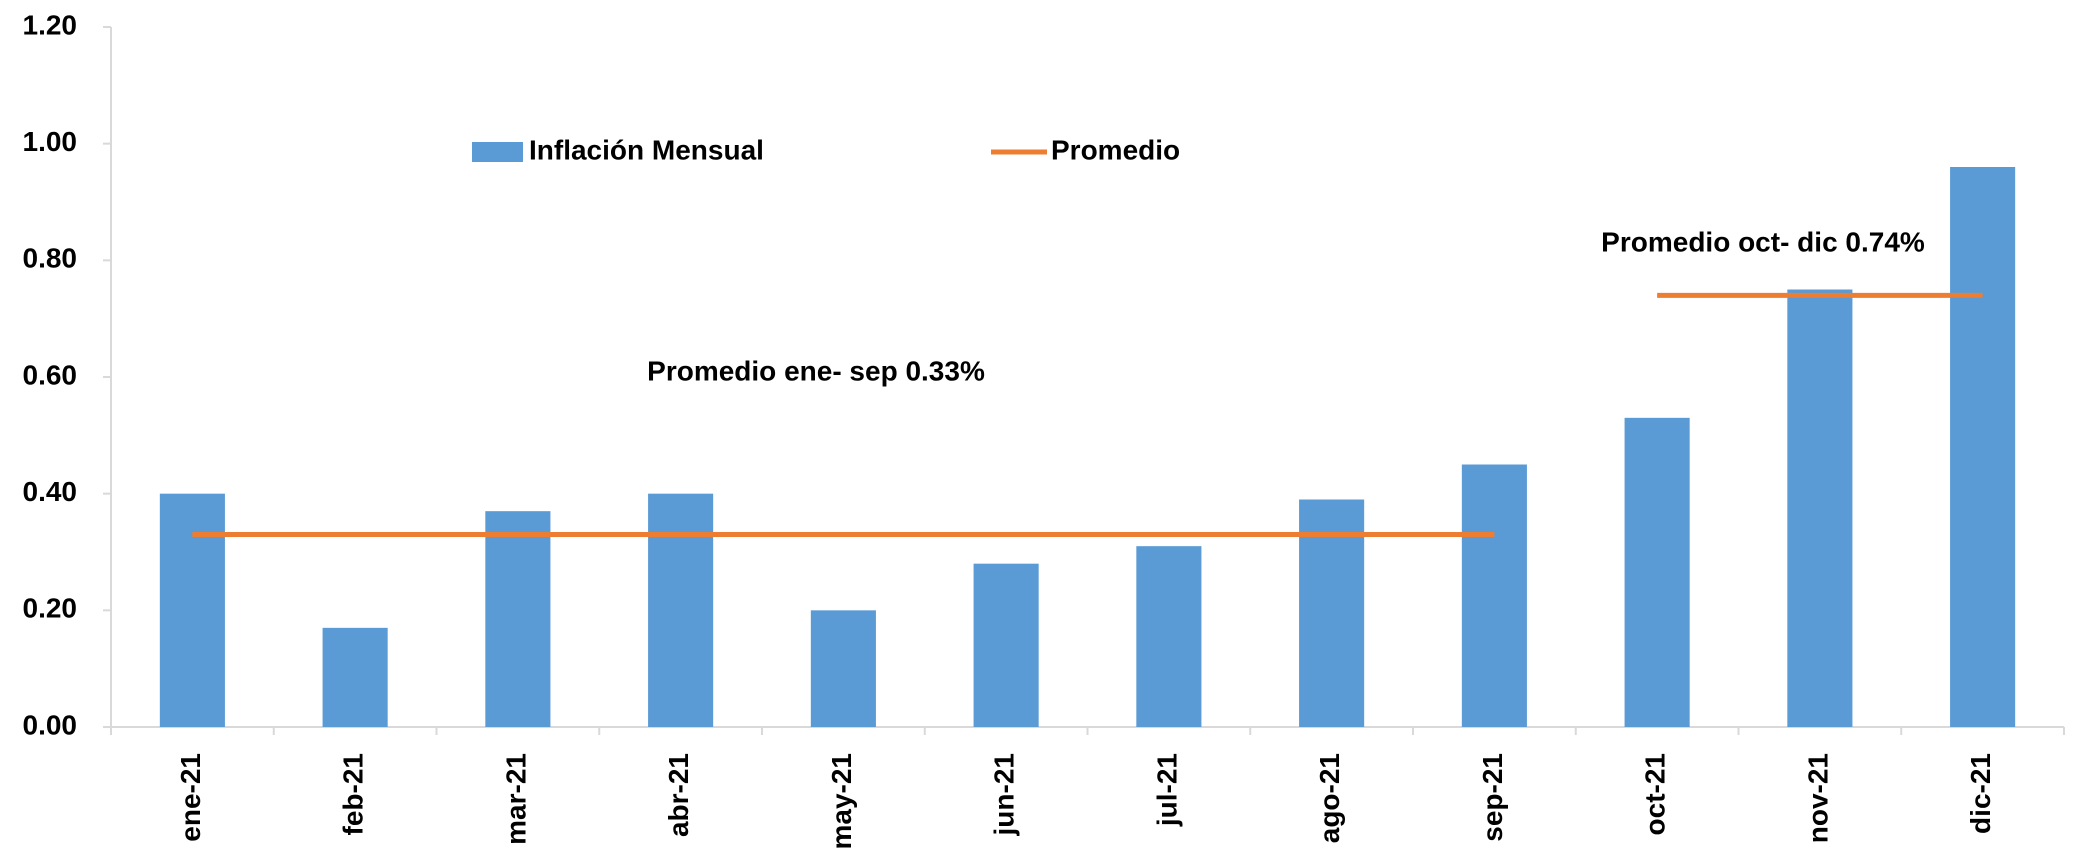 The image size is (2091, 862). I want to click on y-tick-label: 1.00, so click(50, 141).